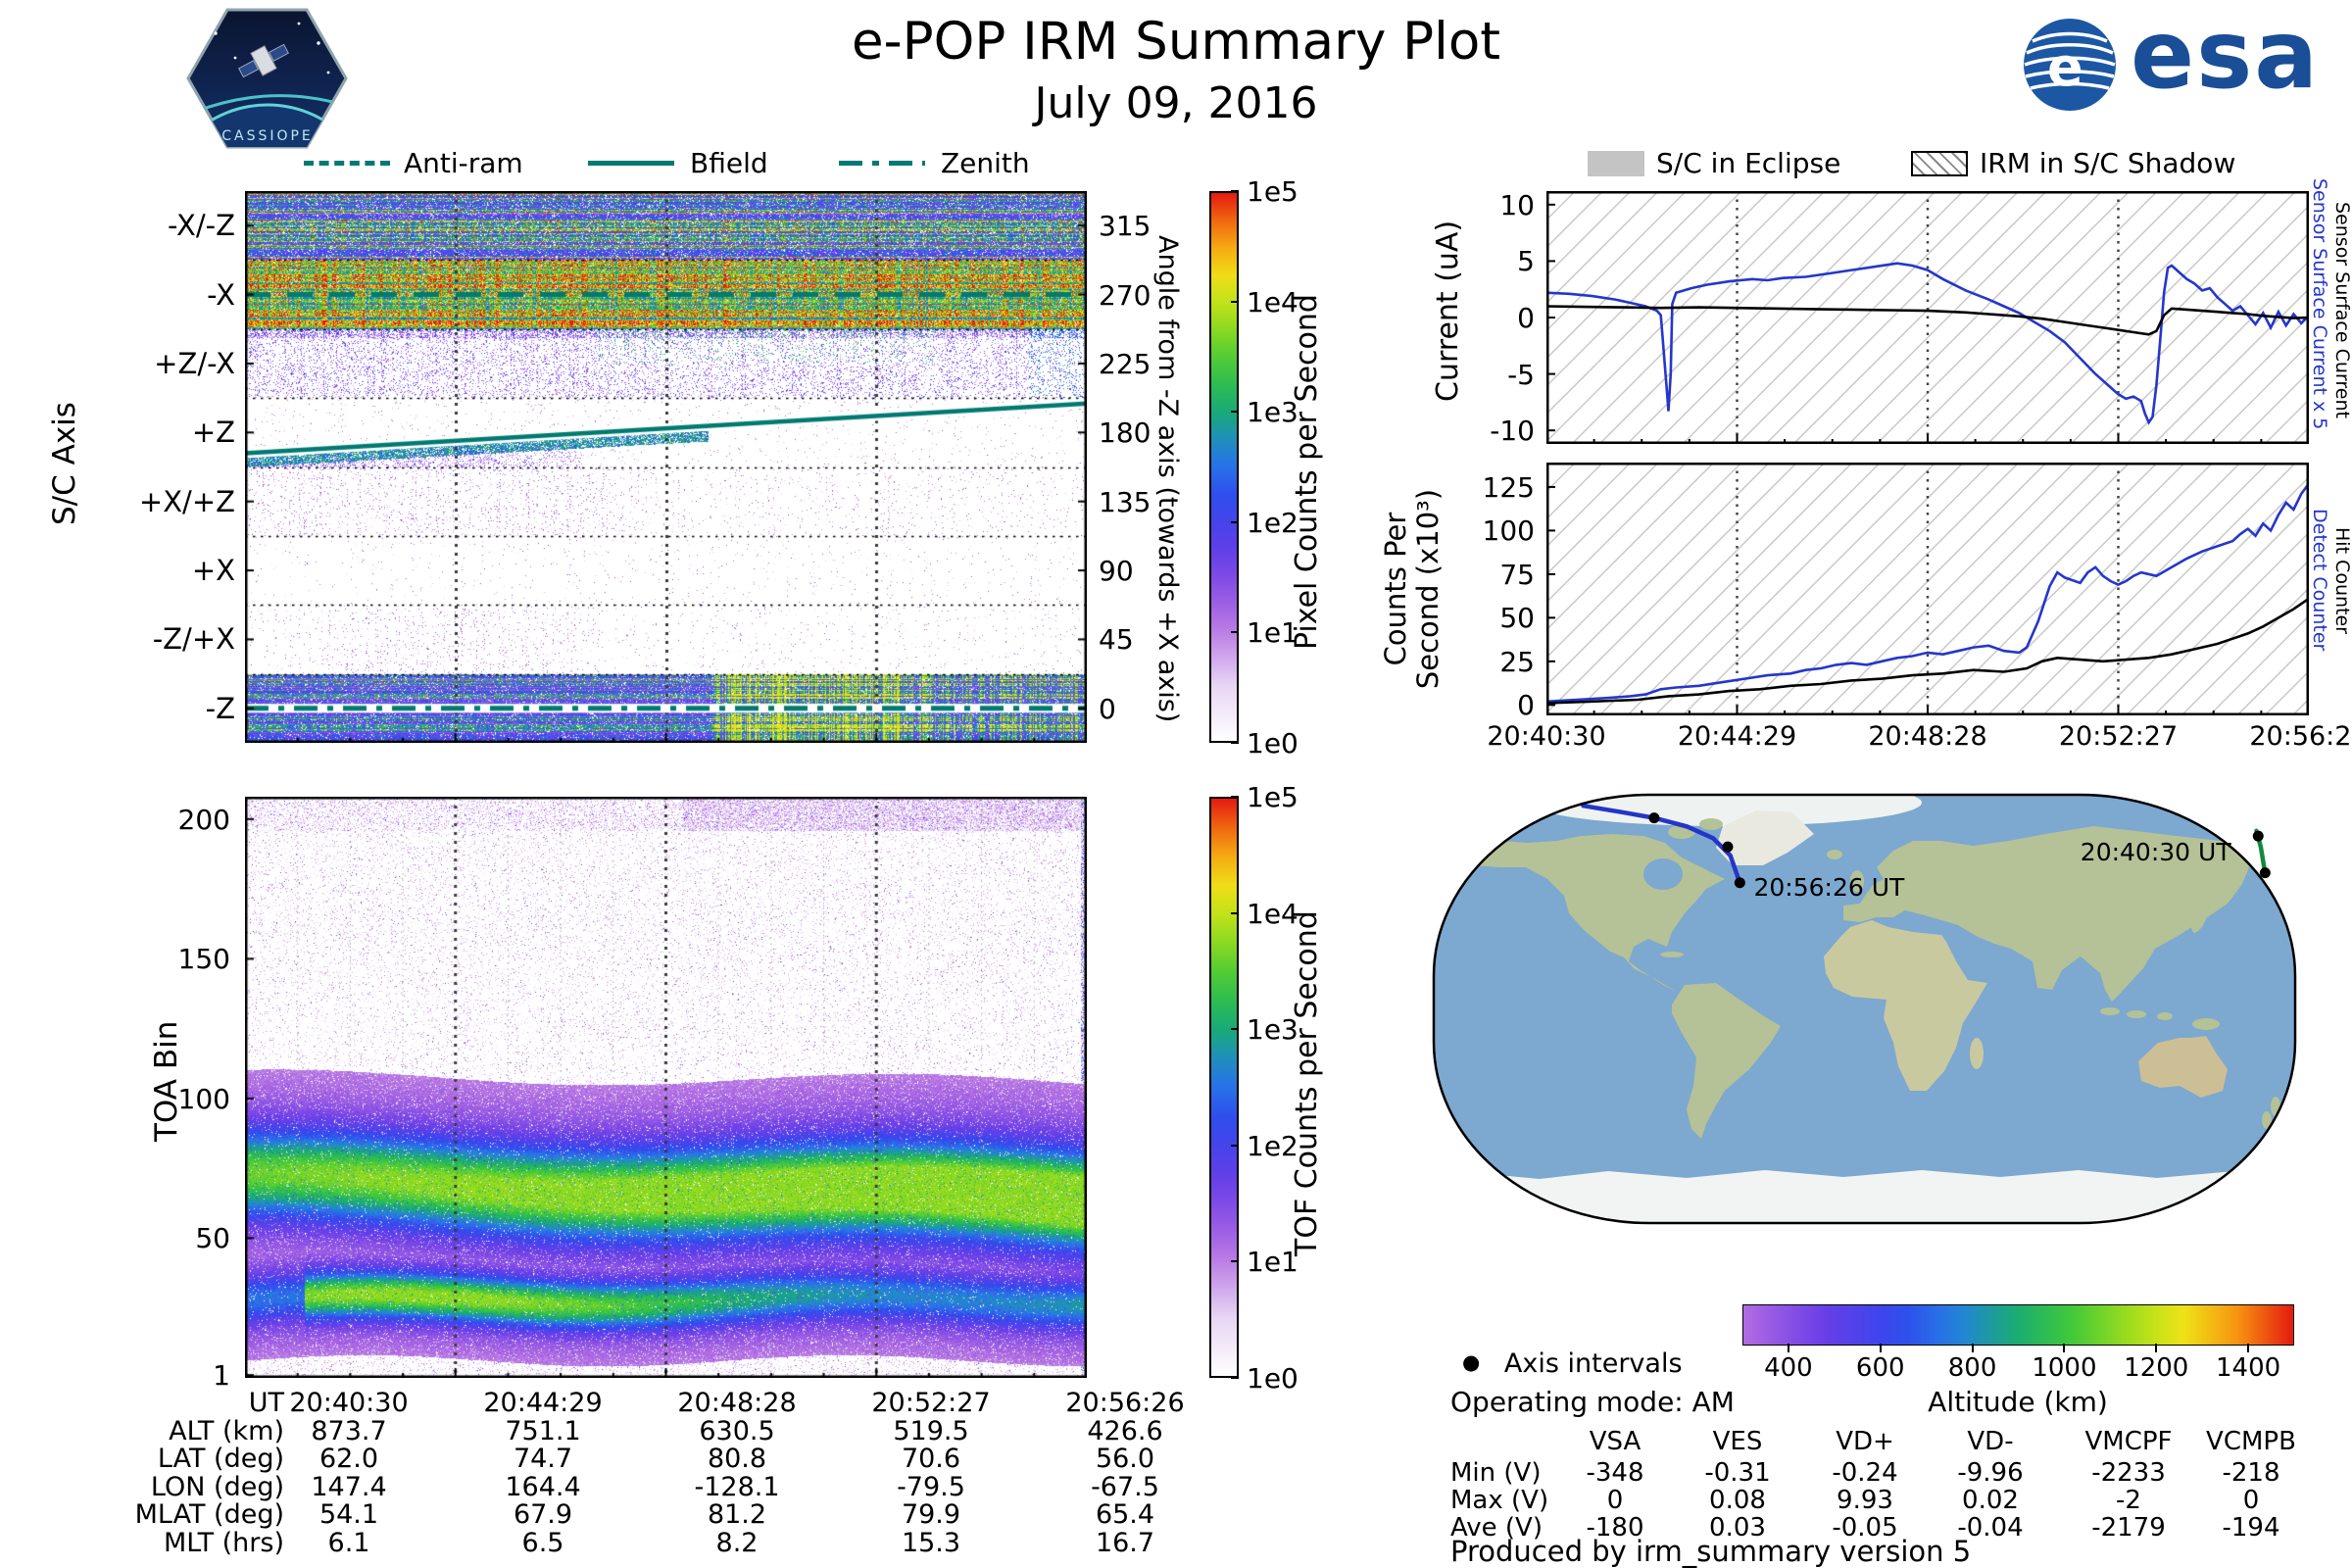 The image size is (2352, 1568). What do you see at coordinates (686, 162) in the screenshot?
I see `line-style-legend: Anti-ram Bfield Zenith` at bounding box center [686, 162].